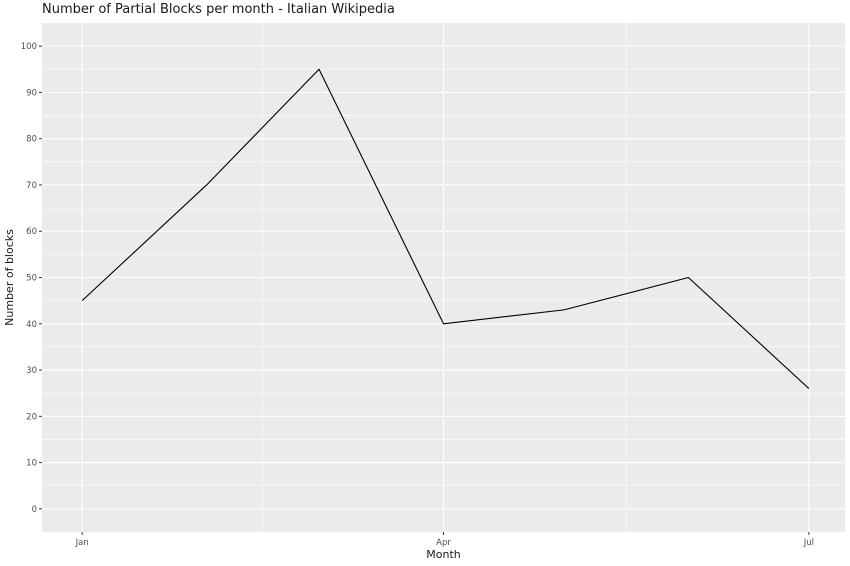  I want to click on x-tick-label: Jan, so click(82, 543).